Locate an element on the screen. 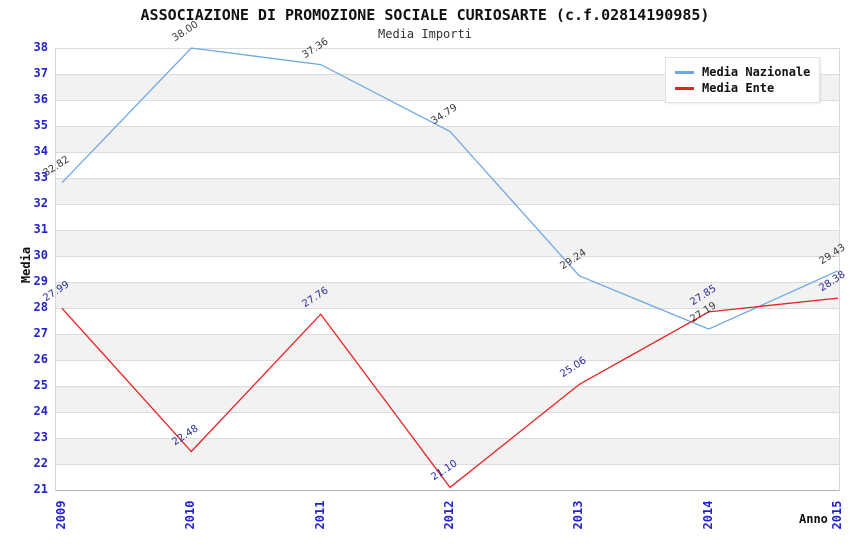 This screenshot has width=850, height=550. y-tick-label: 28 is located at coordinates (40, 307).